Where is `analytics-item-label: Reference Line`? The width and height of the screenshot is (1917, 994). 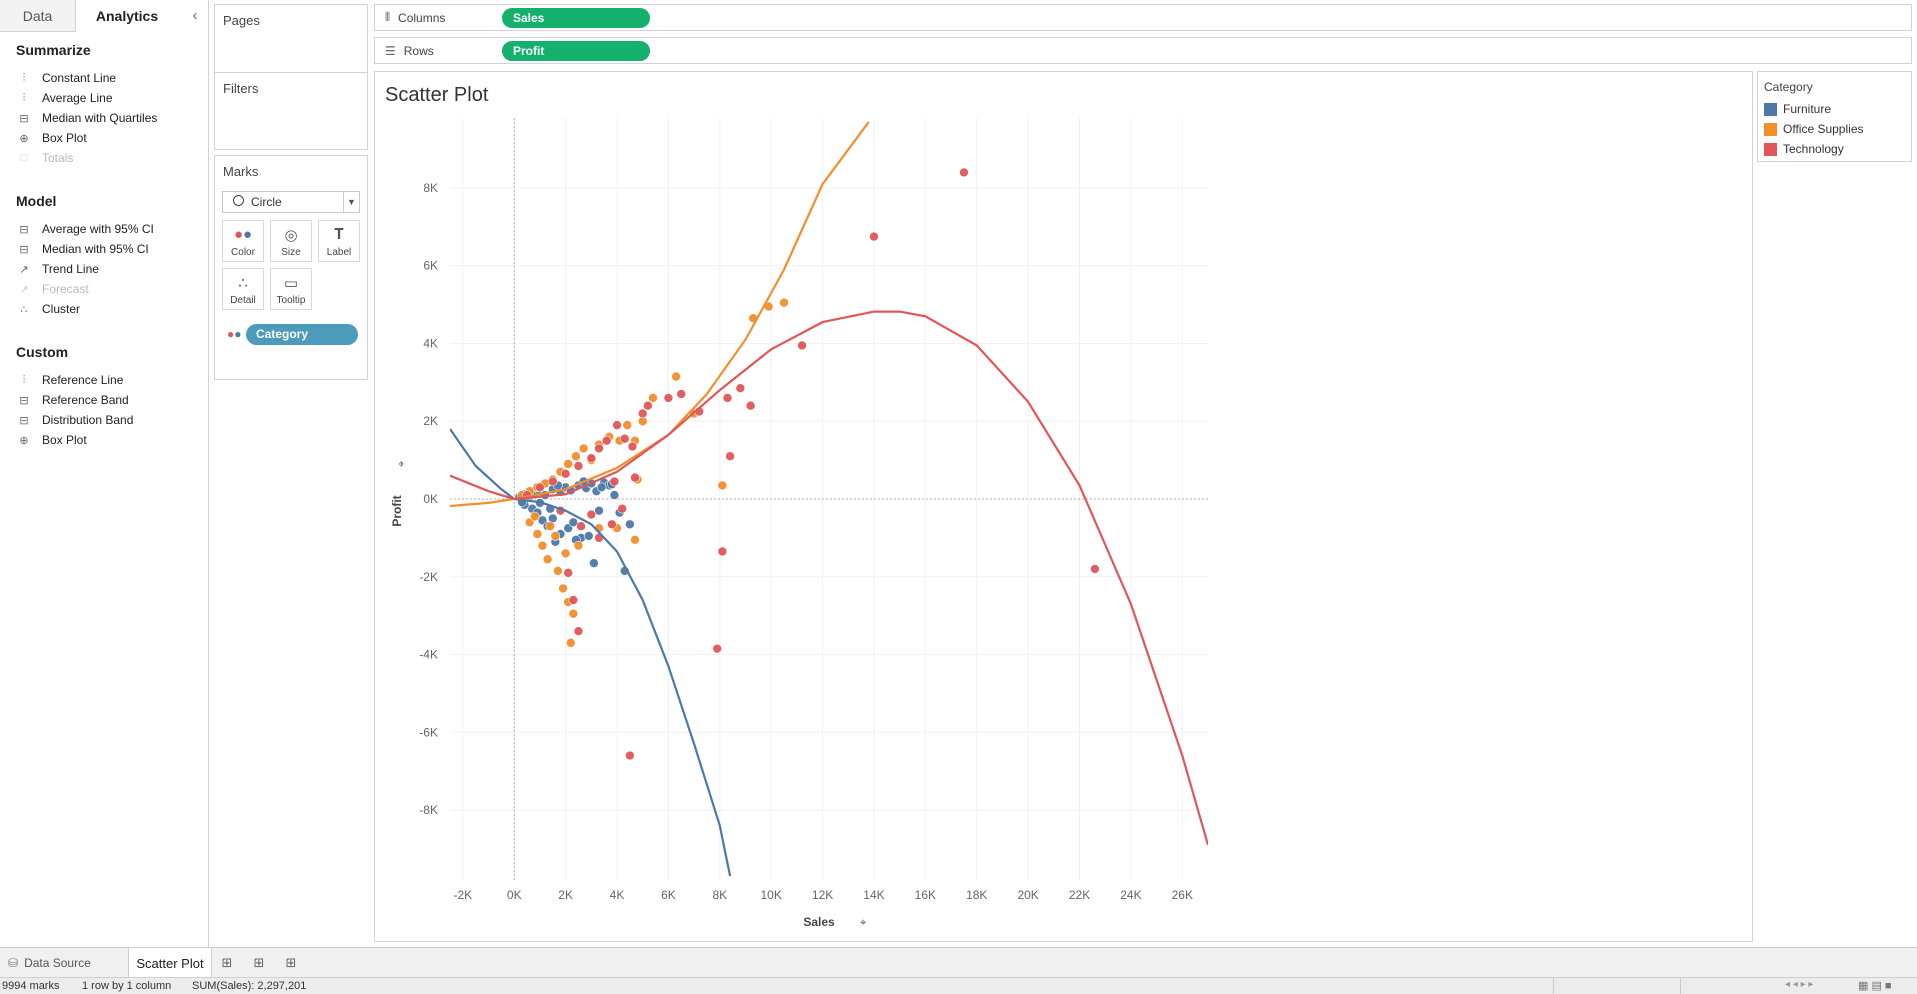 analytics-item-label: Reference Line is located at coordinates (83, 380).